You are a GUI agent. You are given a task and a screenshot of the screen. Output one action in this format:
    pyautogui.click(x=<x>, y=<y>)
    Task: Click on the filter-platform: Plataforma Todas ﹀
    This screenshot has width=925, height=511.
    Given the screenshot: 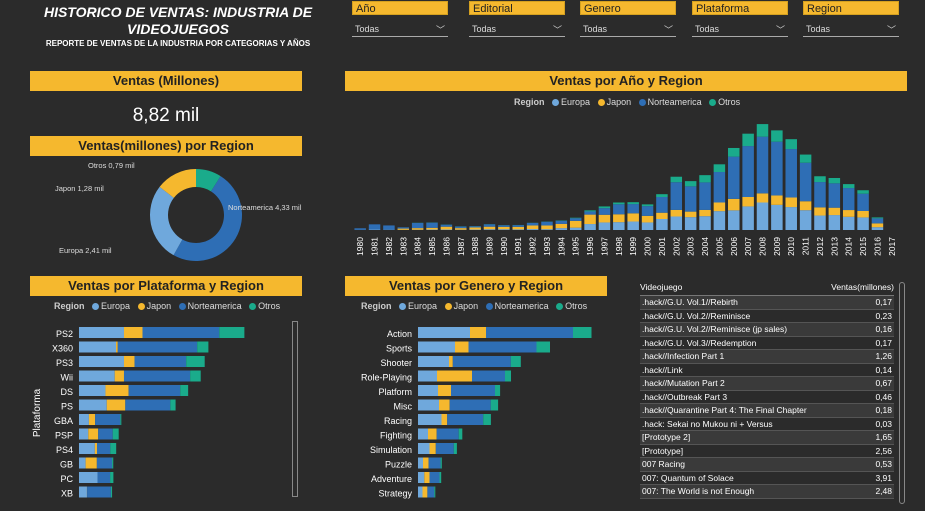 What is the action you would take?
    pyautogui.click(x=740, y=19)
    